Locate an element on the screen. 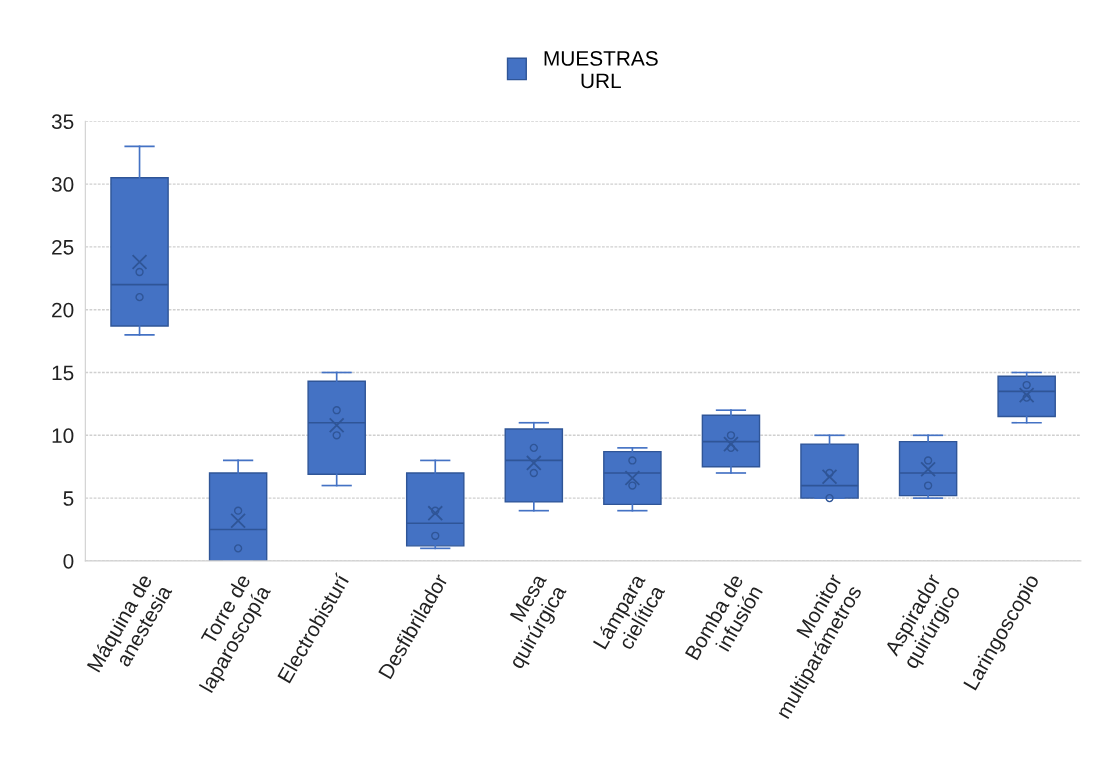  y-tick-label: 0 is located at coordinates (68, 561).